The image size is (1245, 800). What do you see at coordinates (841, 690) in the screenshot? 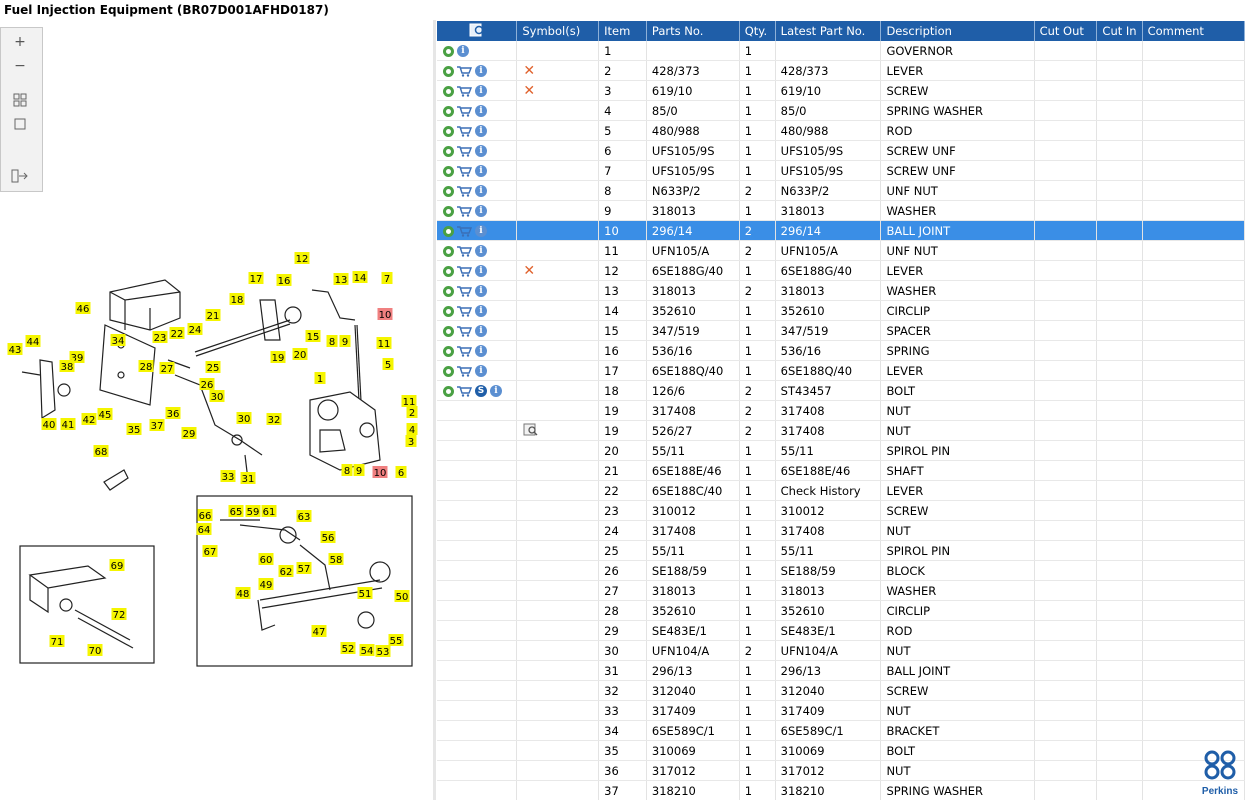
I see `table-row: 32 312040 1 312040 SCREW` at bounding box center [841, 690].